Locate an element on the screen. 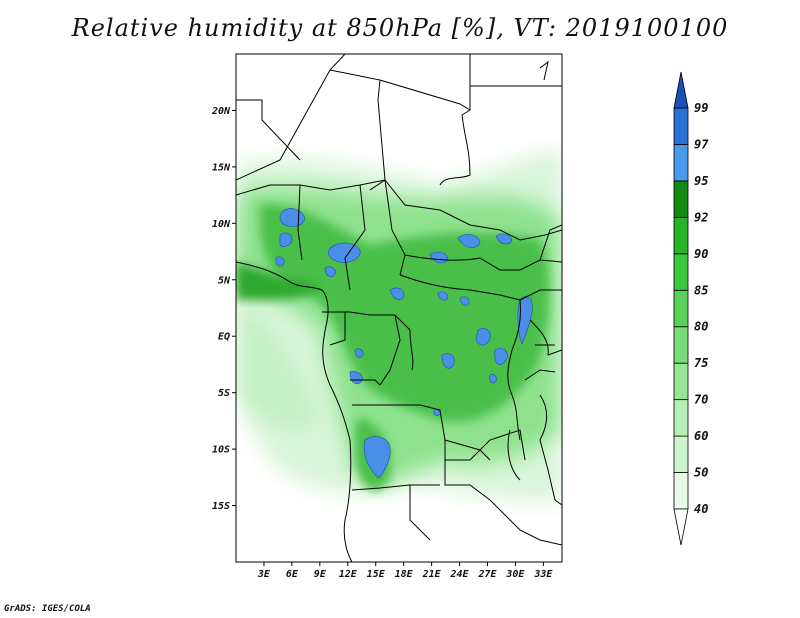 The height and width of the screenshot is (618, 800). lon-tick-label: 15E is located at coordinates (376, 574).